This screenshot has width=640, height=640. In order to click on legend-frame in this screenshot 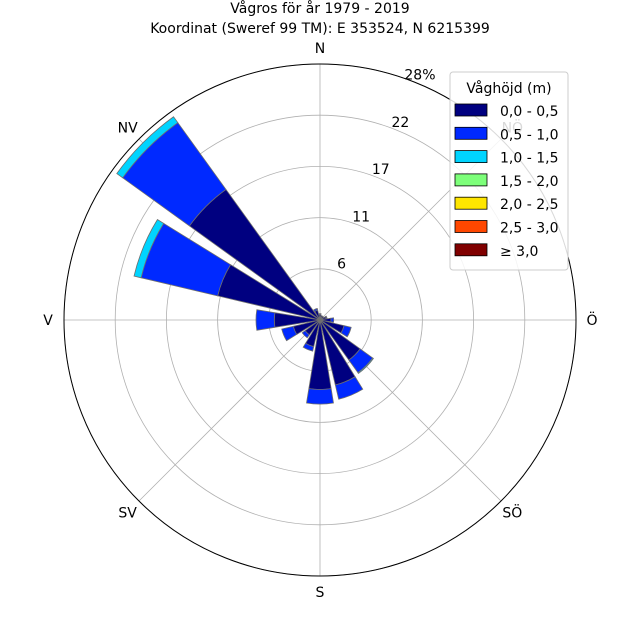, I will do `click(509, 171)`.